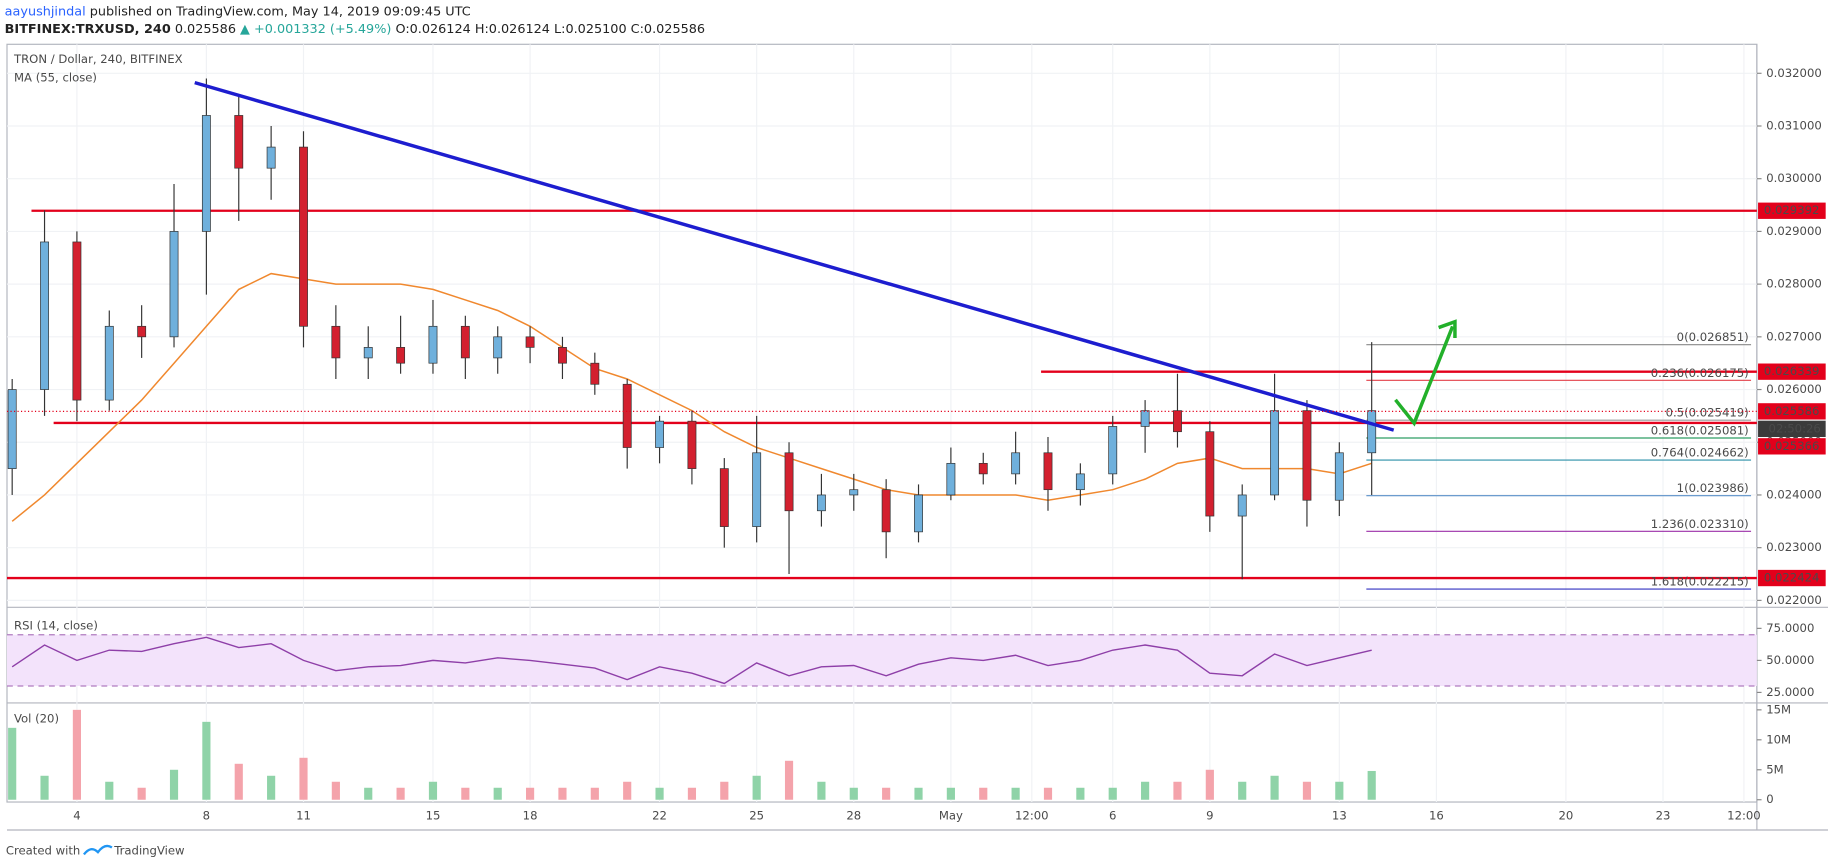 The width and height of the screenshot is (1828, 868). What do you see at coordinates (1794, 231) in the screenshot?
I see `y-tick-label: 0.029000` at bounding box center [1794, 231].